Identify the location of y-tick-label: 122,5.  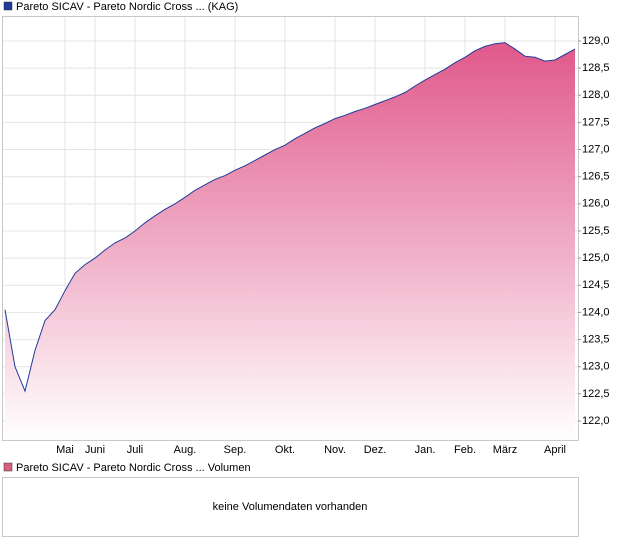
(596, 394).